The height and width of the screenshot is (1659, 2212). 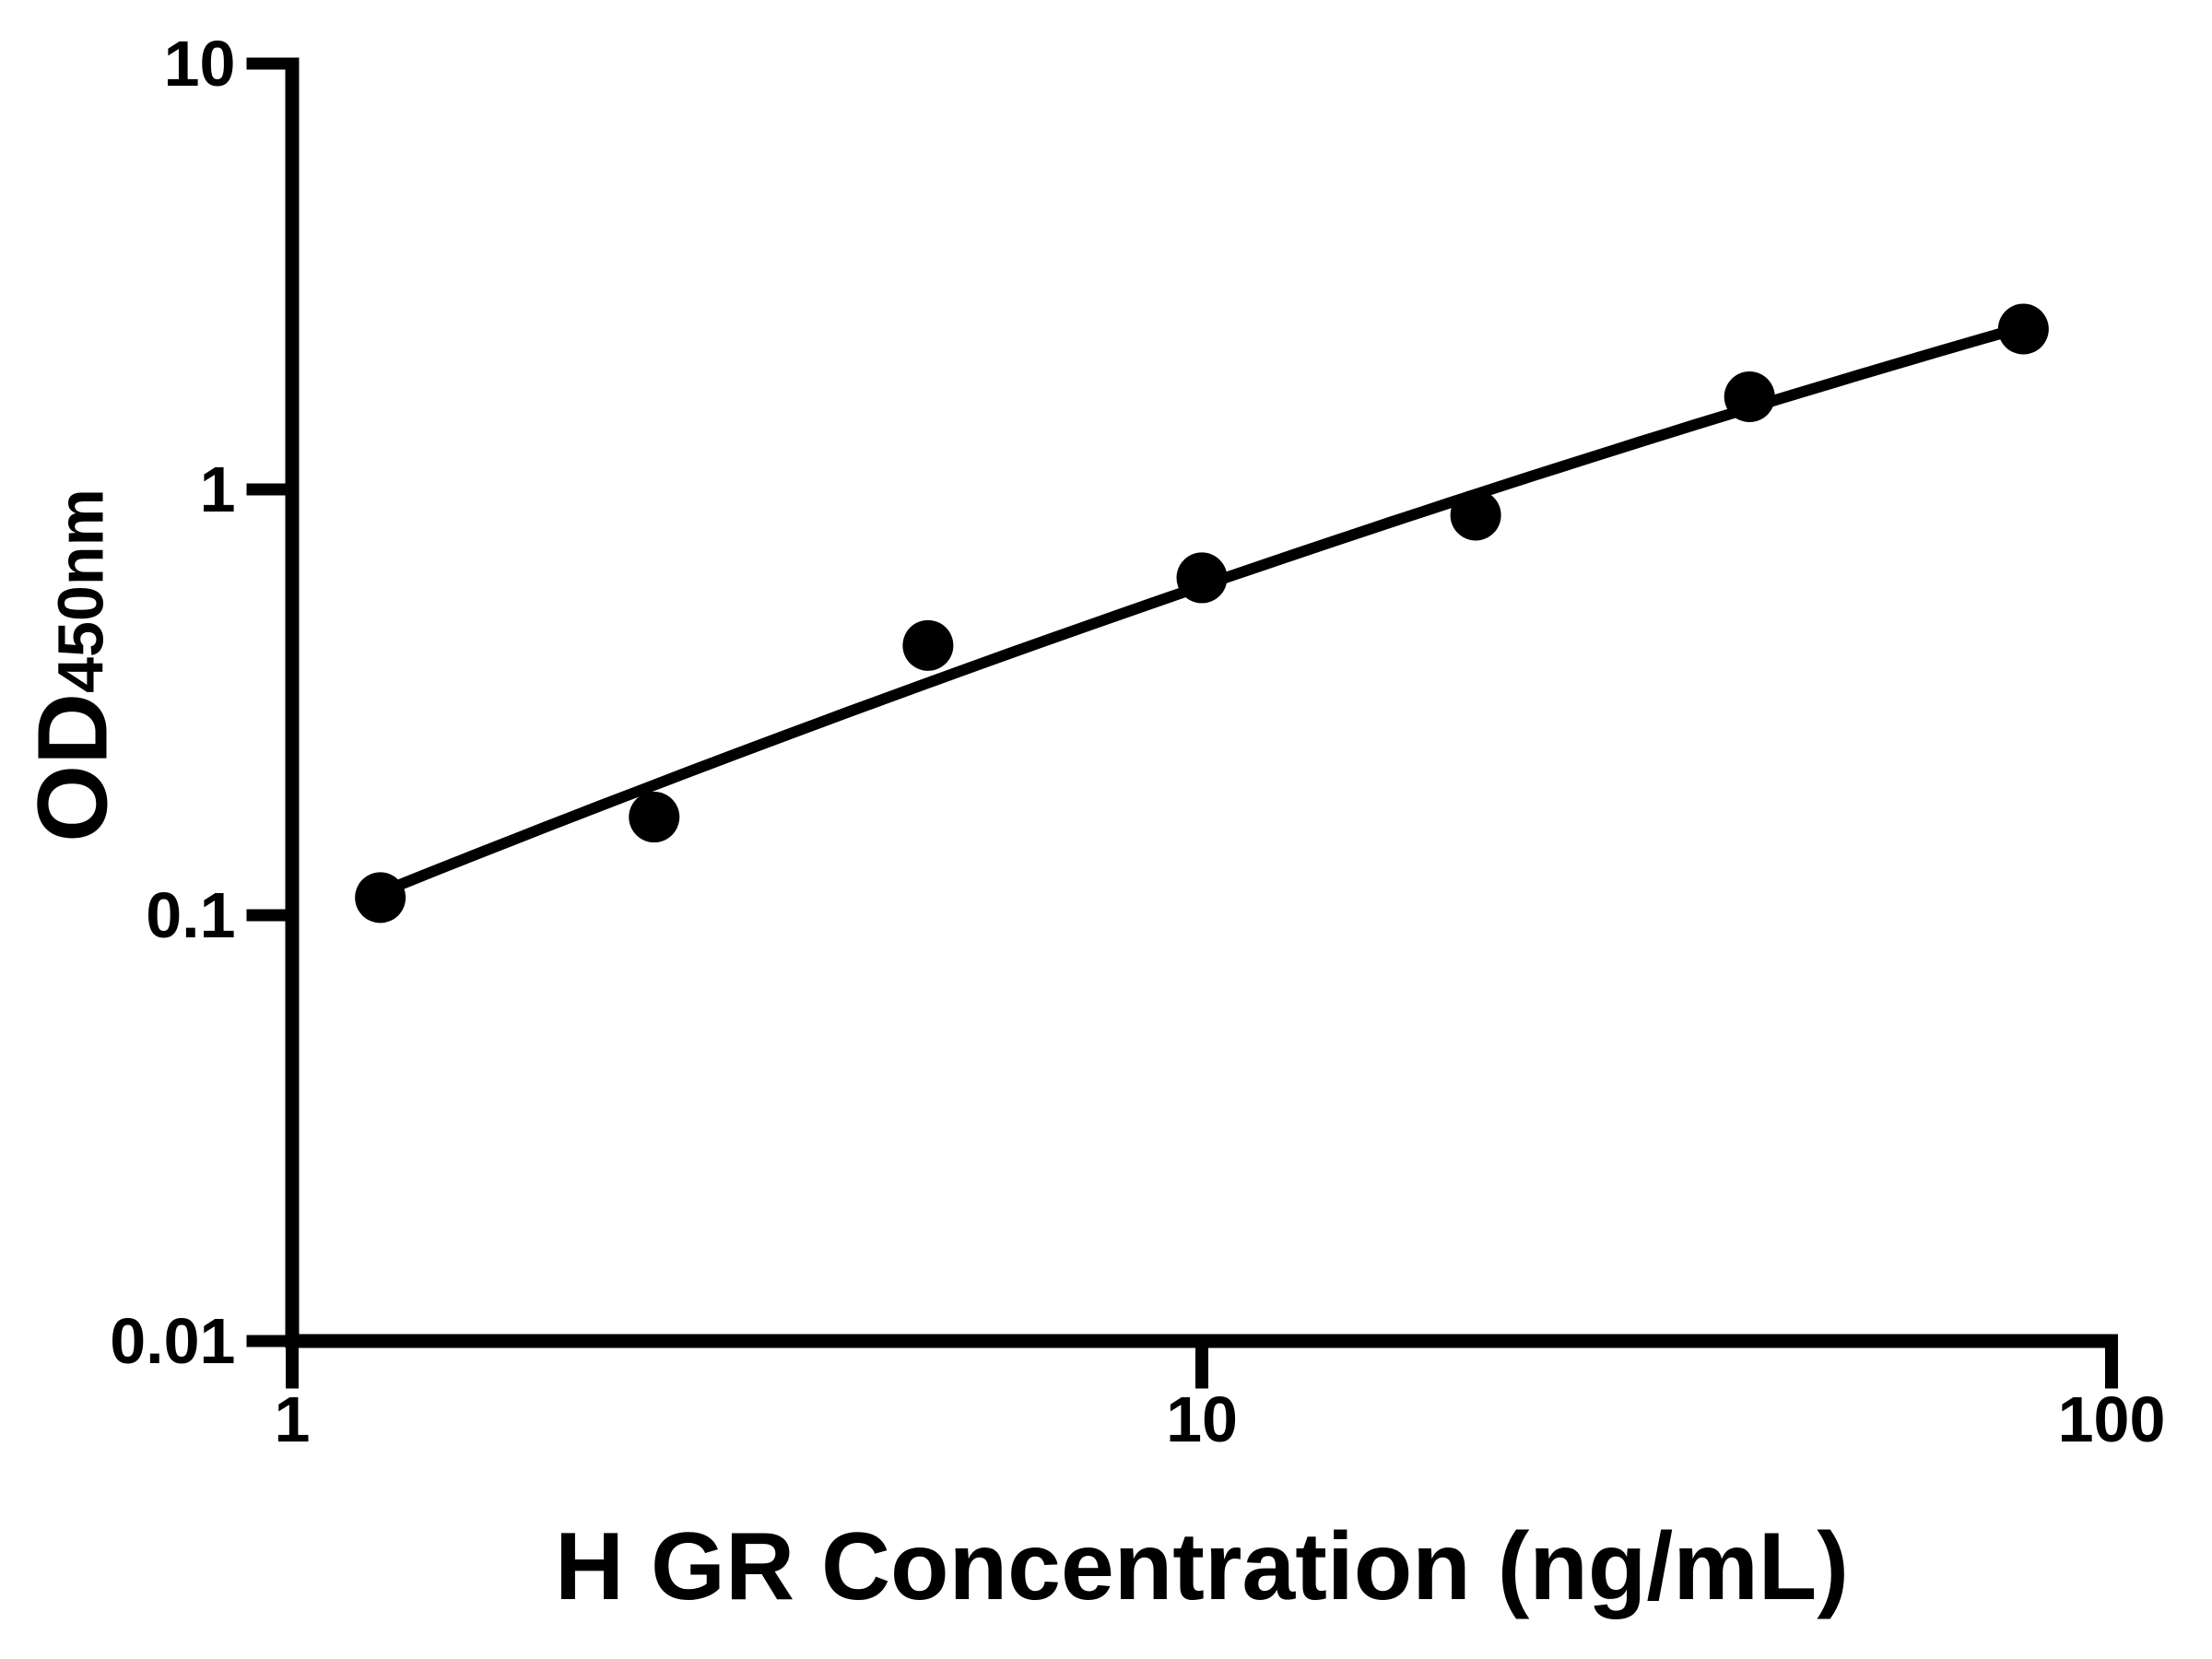 I want to click on x-axis-line, so click(x=1201, y=1341).